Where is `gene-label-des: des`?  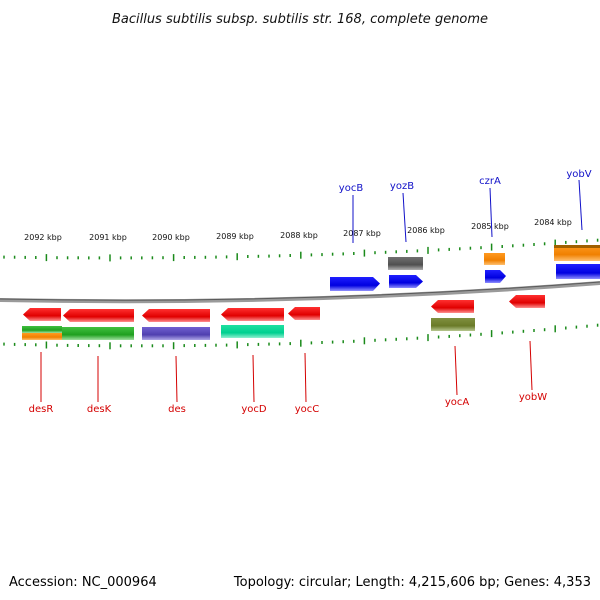 gene-label-des: des is located at coordinates (177, 409).